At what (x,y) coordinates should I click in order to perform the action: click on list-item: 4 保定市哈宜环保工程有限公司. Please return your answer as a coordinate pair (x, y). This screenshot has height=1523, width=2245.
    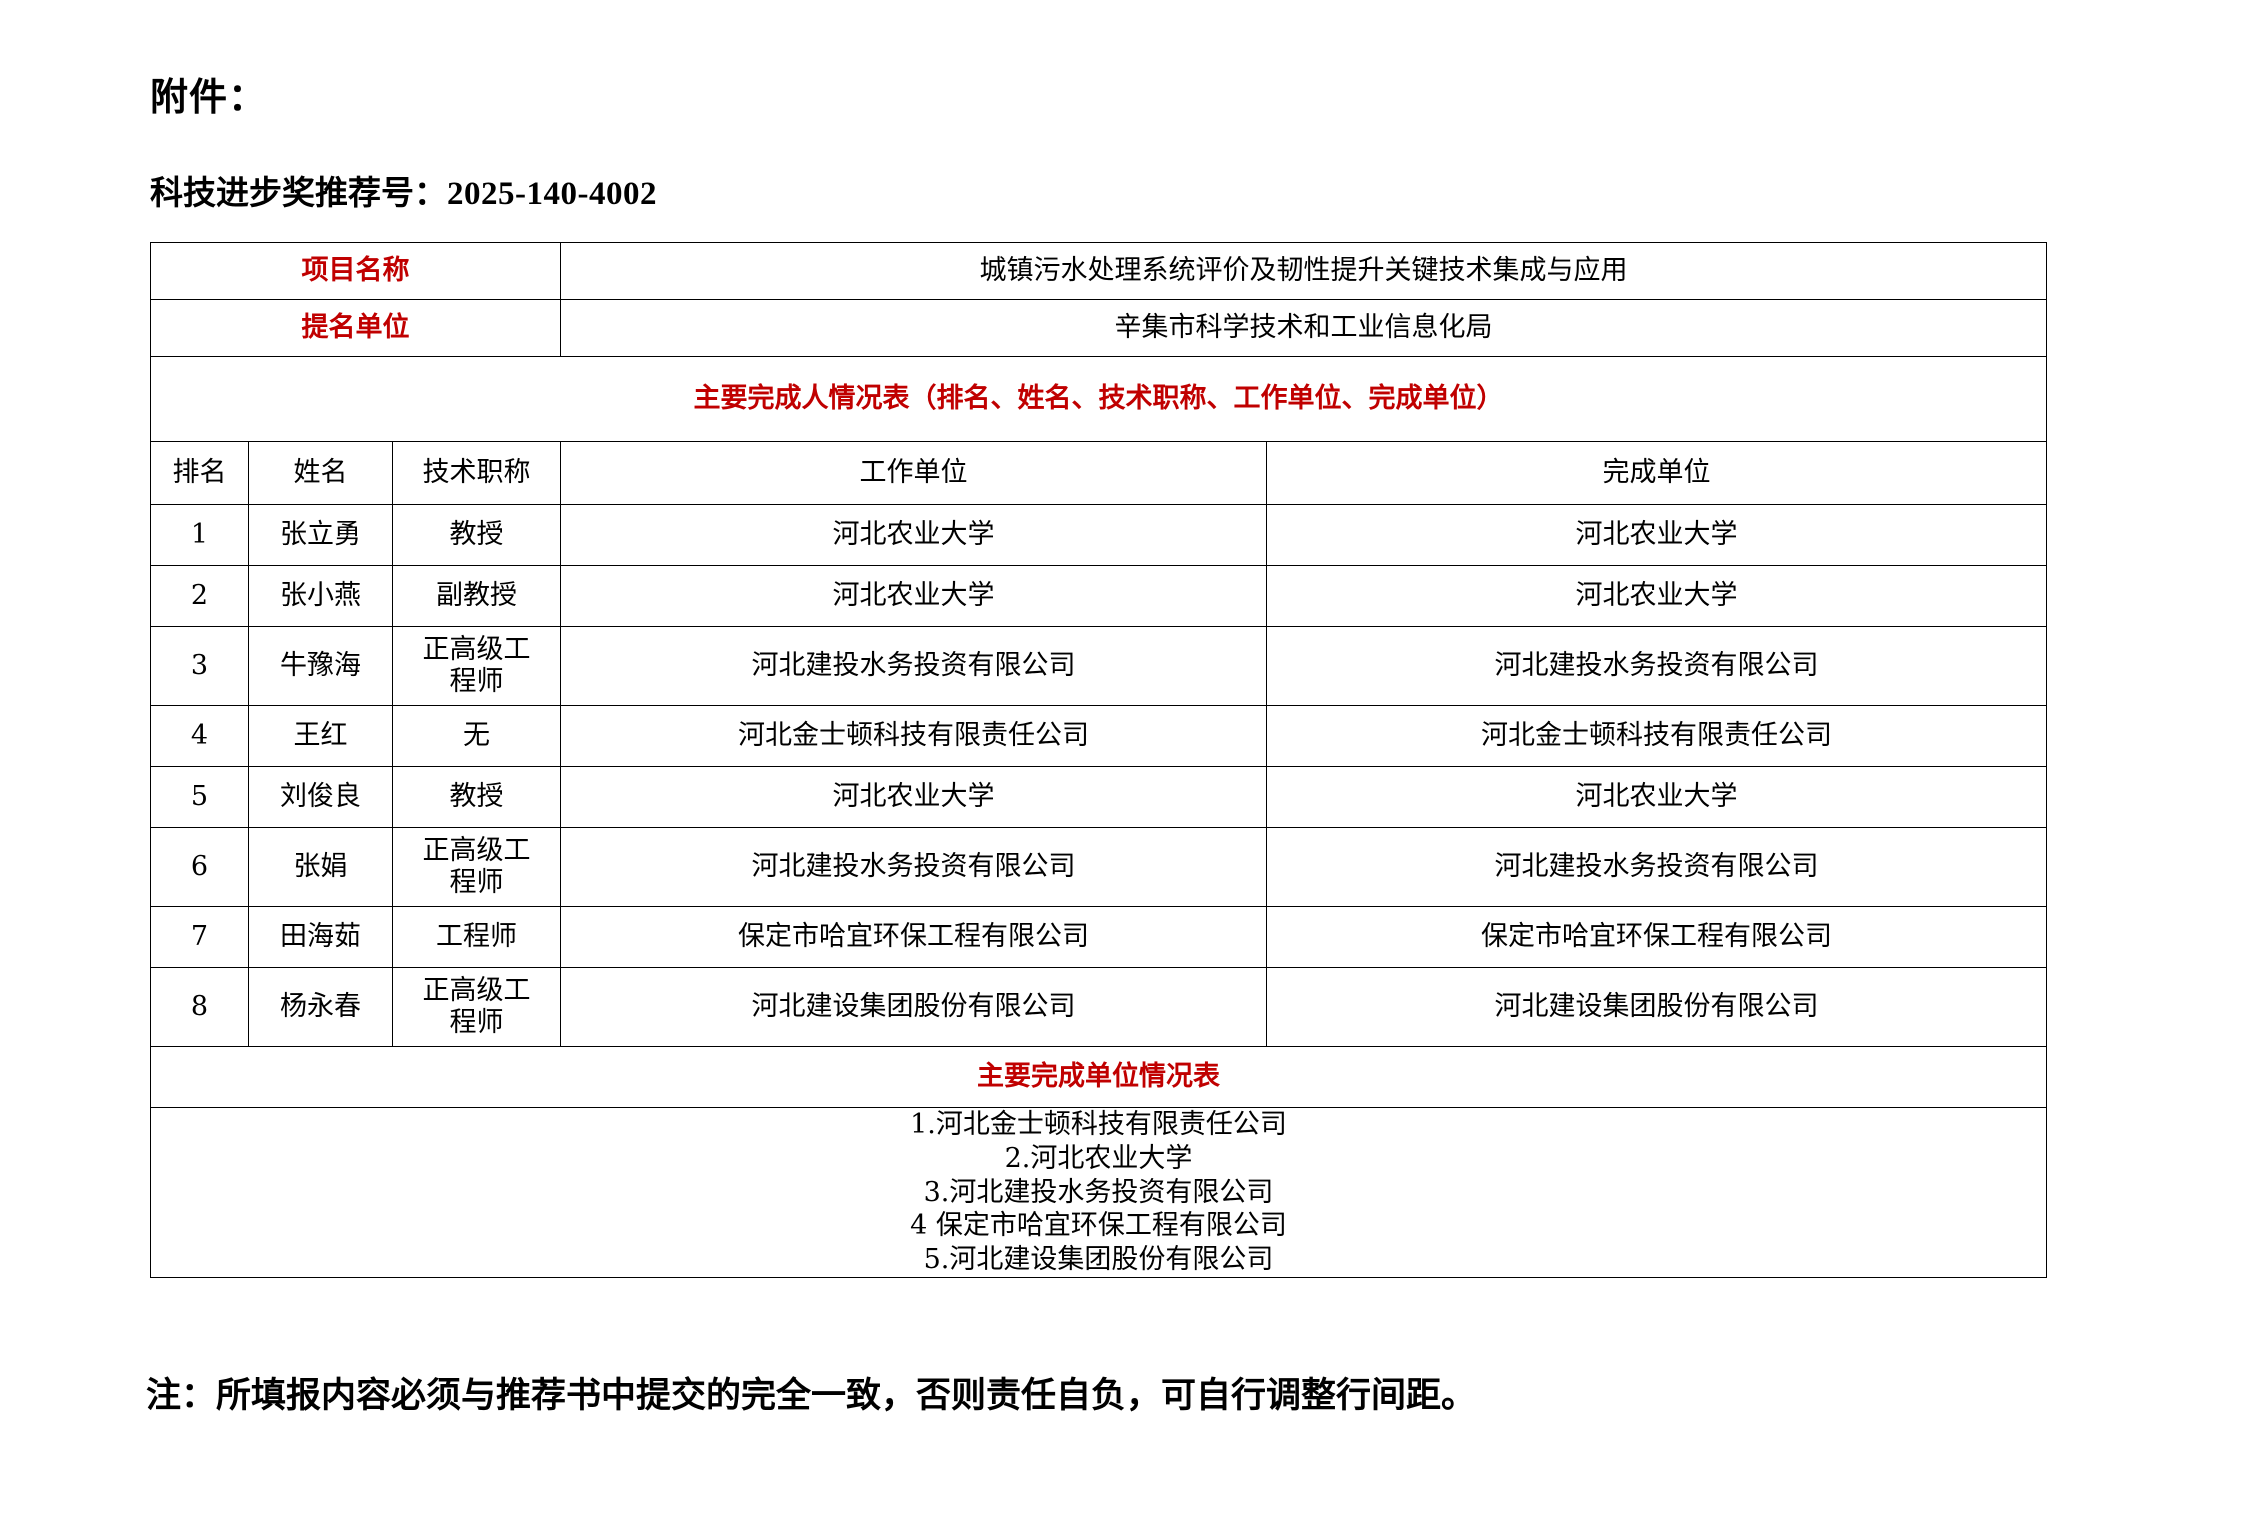
    Looking at the image, I should click on (1098, 1226).